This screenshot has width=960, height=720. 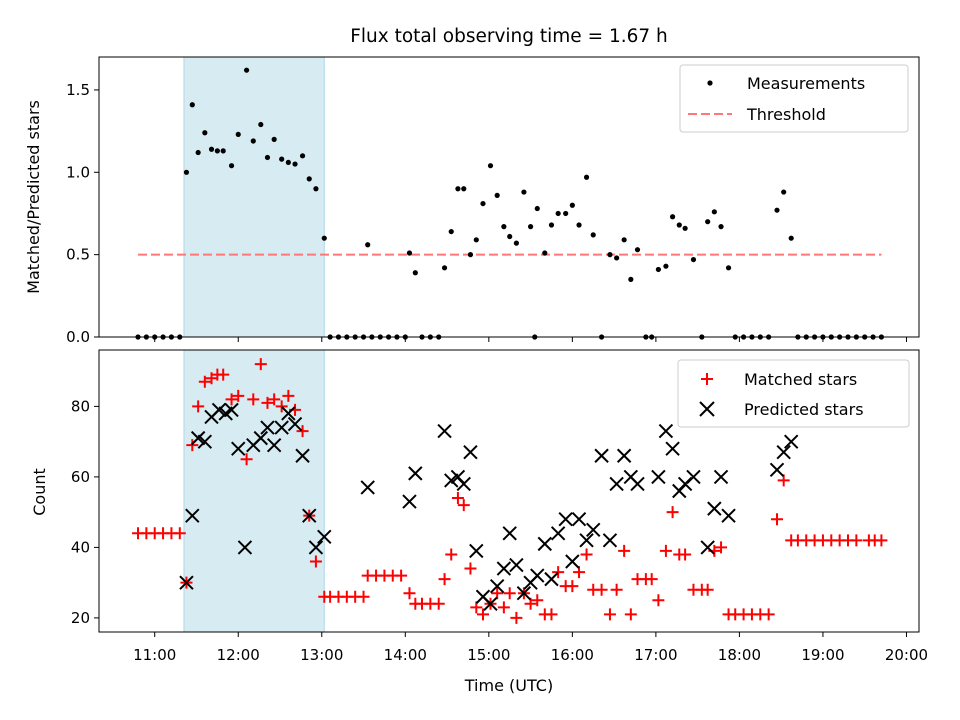 What do you see at coordinates (85, 512) in the screenshot?
I see `bottom-y-ticks: 20 40 60 80` at bounding box center [85, 512].